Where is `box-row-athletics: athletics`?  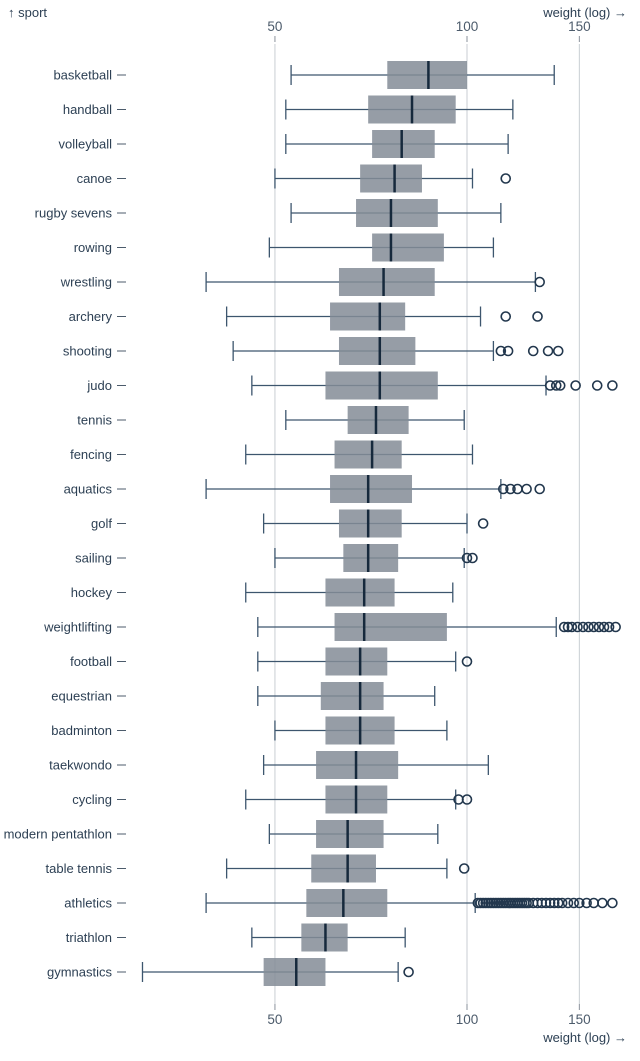 box-row-athletics: athletics is located at coordinates (341, 903).